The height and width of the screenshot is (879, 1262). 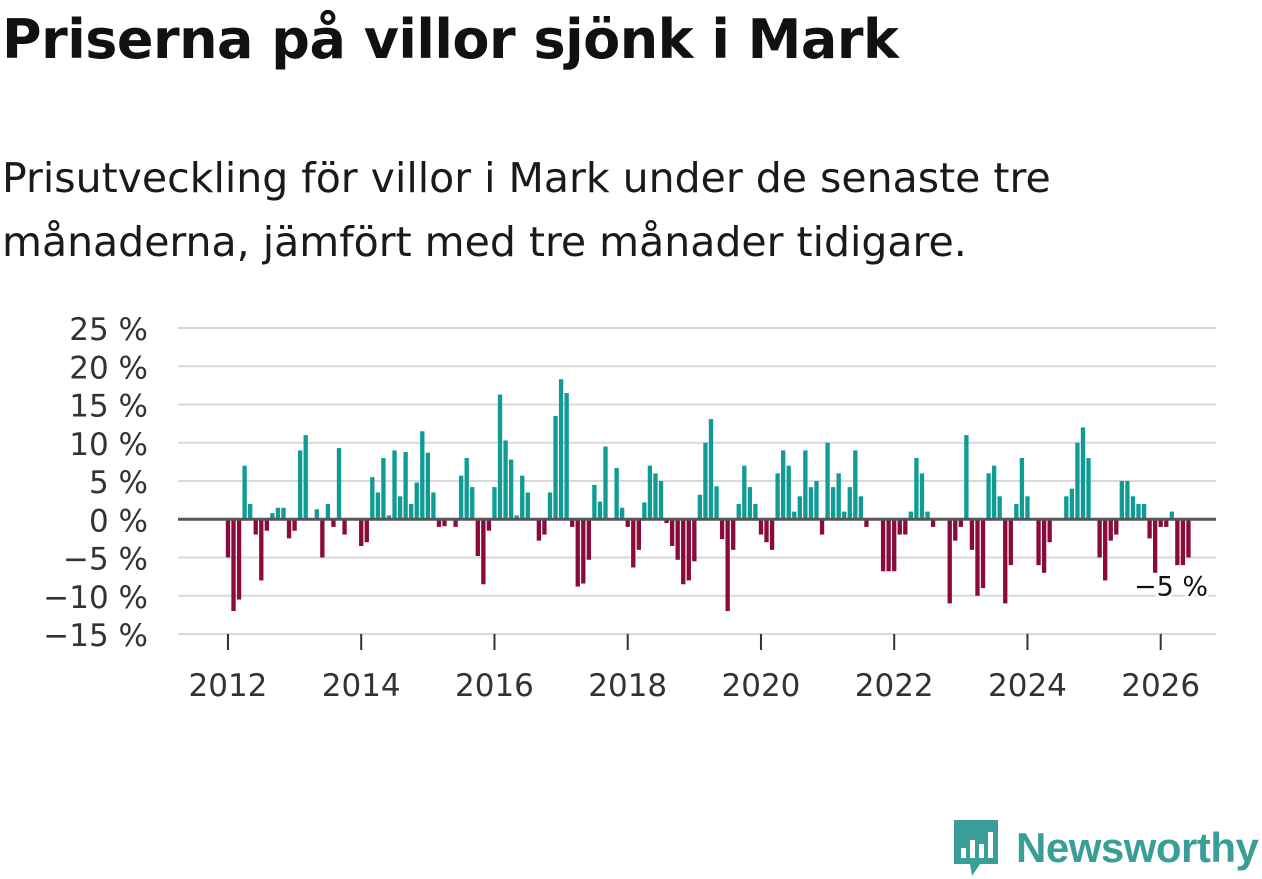 I want to click on last-value-label: −5 %, so click(x=1171, y=587).